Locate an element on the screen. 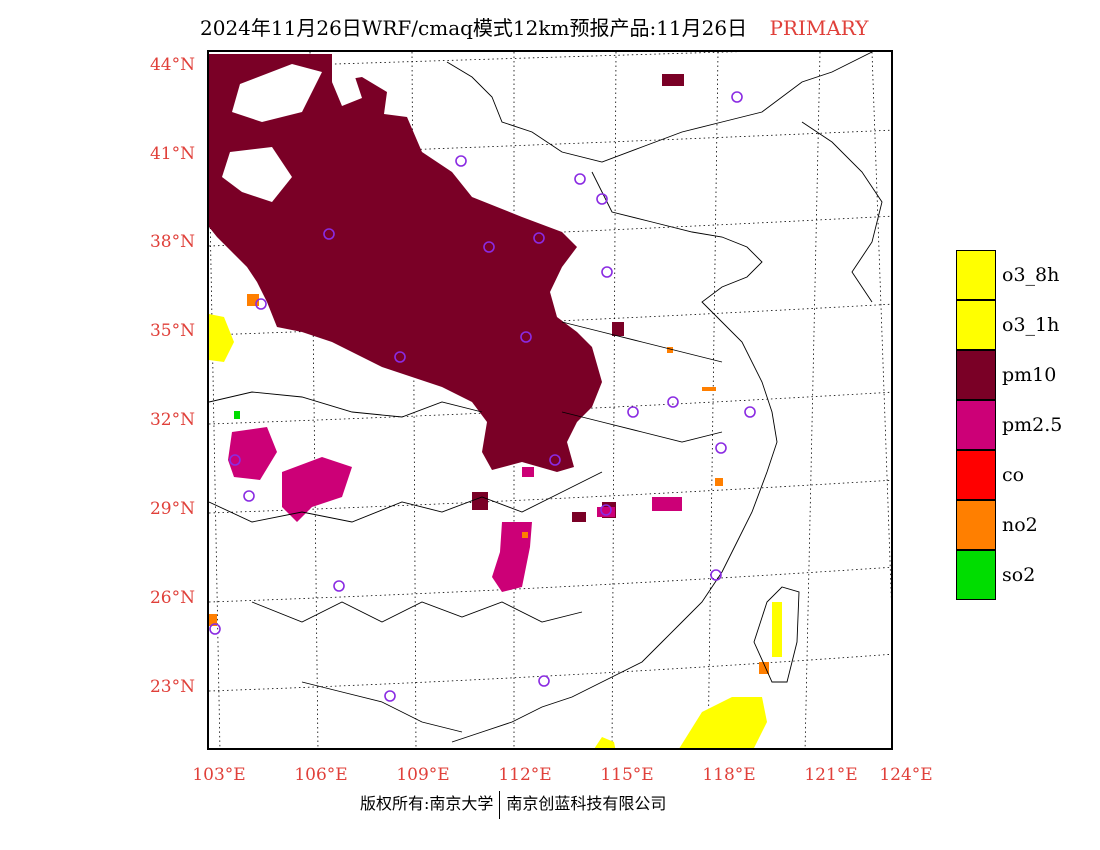 The image size is (1100, 850). legend-label-o3-8h: o3_8h is located at coordinates (1031, 275).